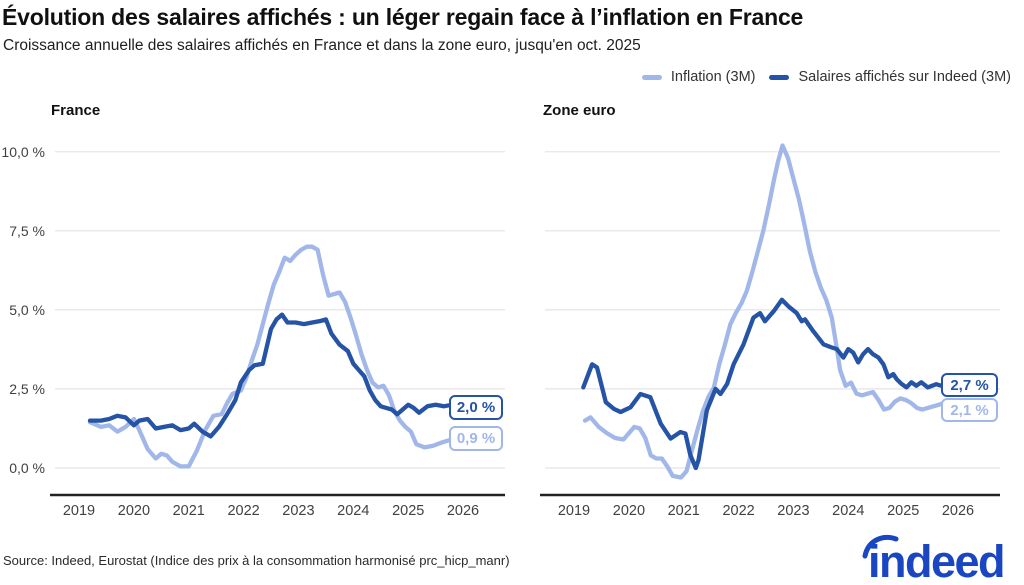 The height and width of the screenshot is (585, 1024). What do you see at coordinates (969, 385) in the screenshot?
I see `end-label-euro-salaires: 2,7 %` at bounding box center [969, 385].